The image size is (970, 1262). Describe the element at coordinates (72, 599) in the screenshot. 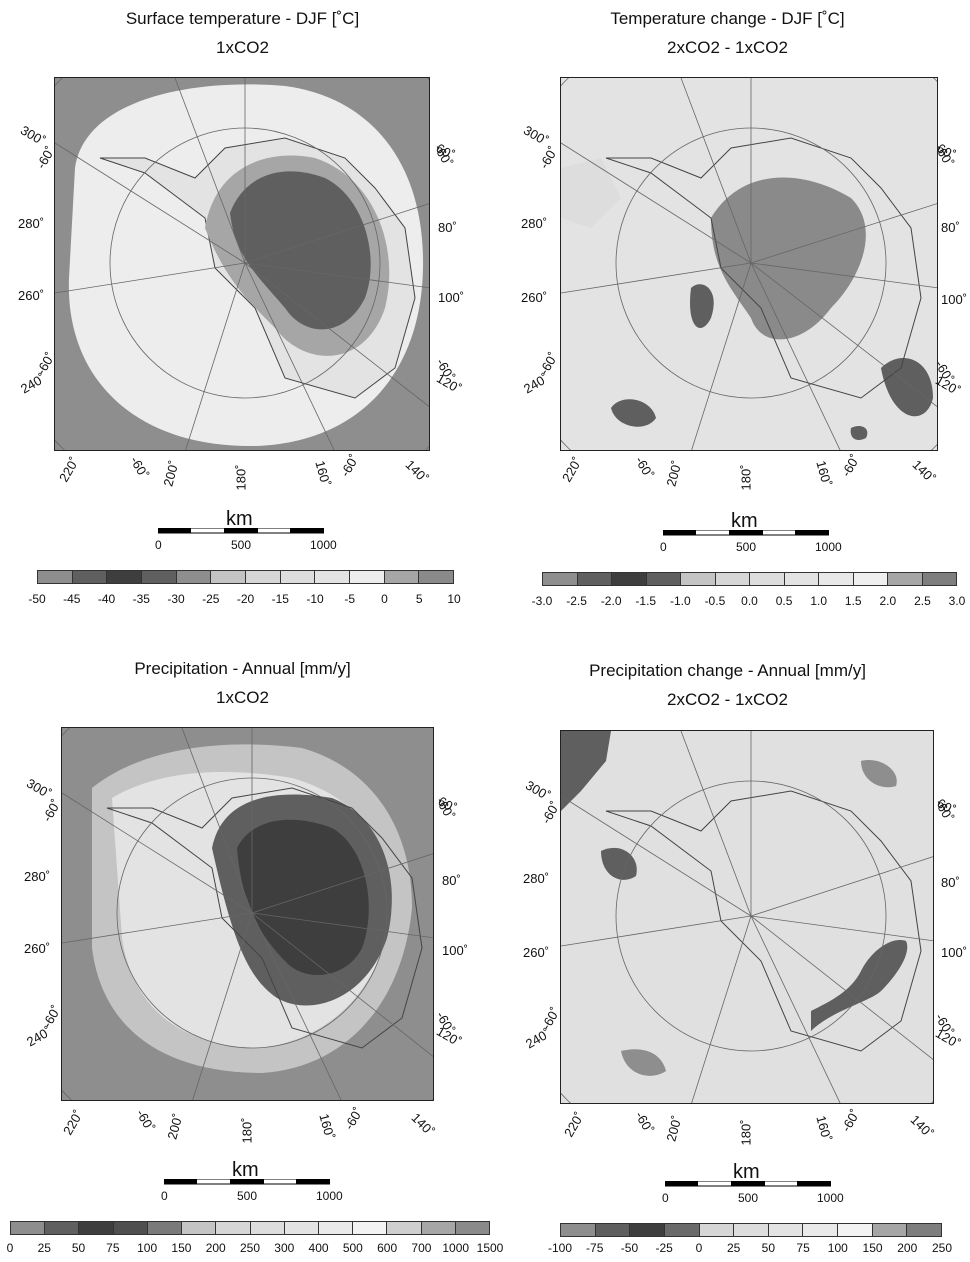

I see `colorbar-level-label: -45` at that location.